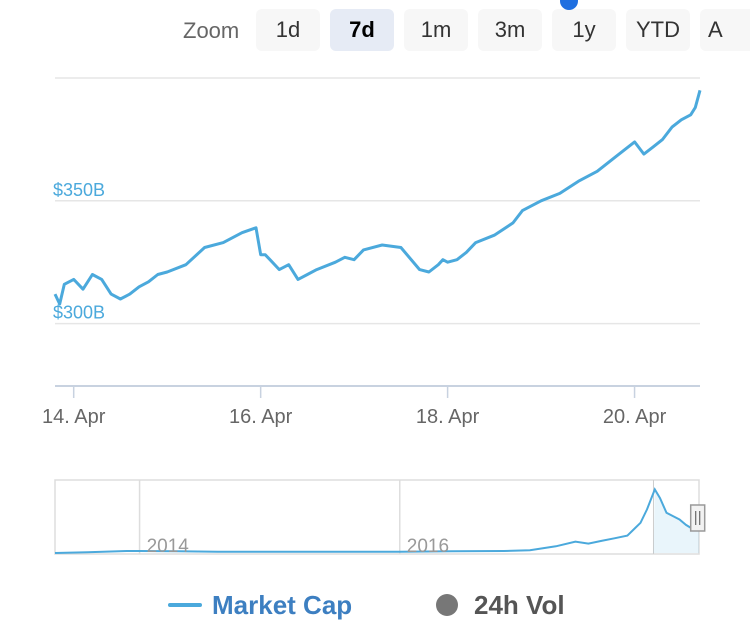 This screenshot has width=750, height=638. I want to click on range-selector: Zoom 1d 7d 1m 3m 1y YTD A, so click(375, 30).